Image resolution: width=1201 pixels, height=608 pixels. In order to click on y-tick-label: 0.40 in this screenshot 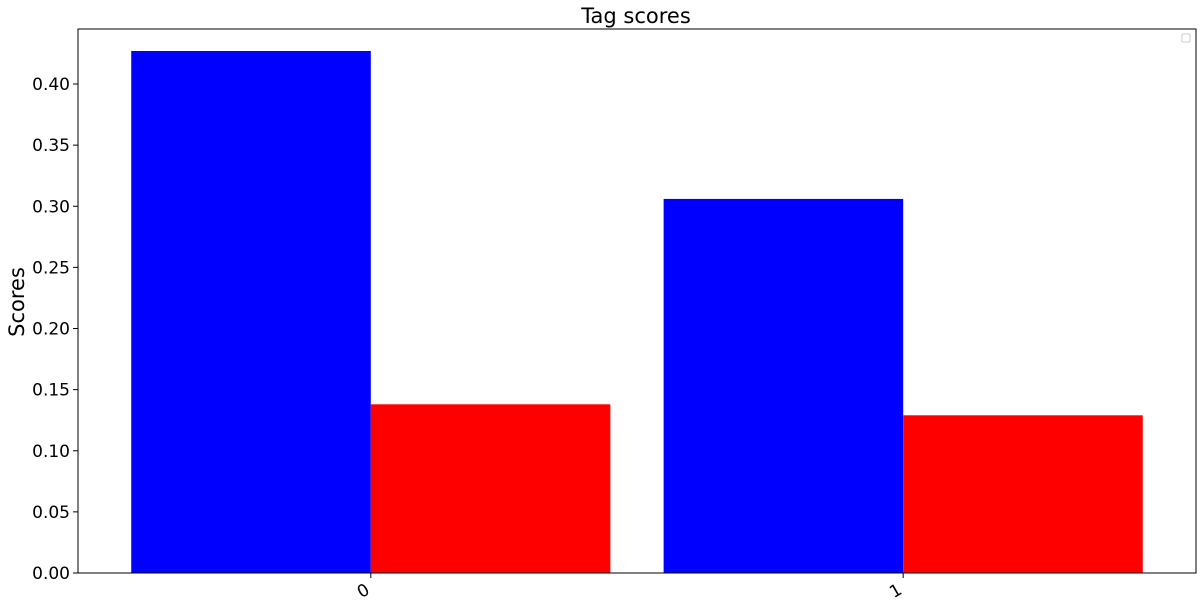, I will do `click(51, 85)`.